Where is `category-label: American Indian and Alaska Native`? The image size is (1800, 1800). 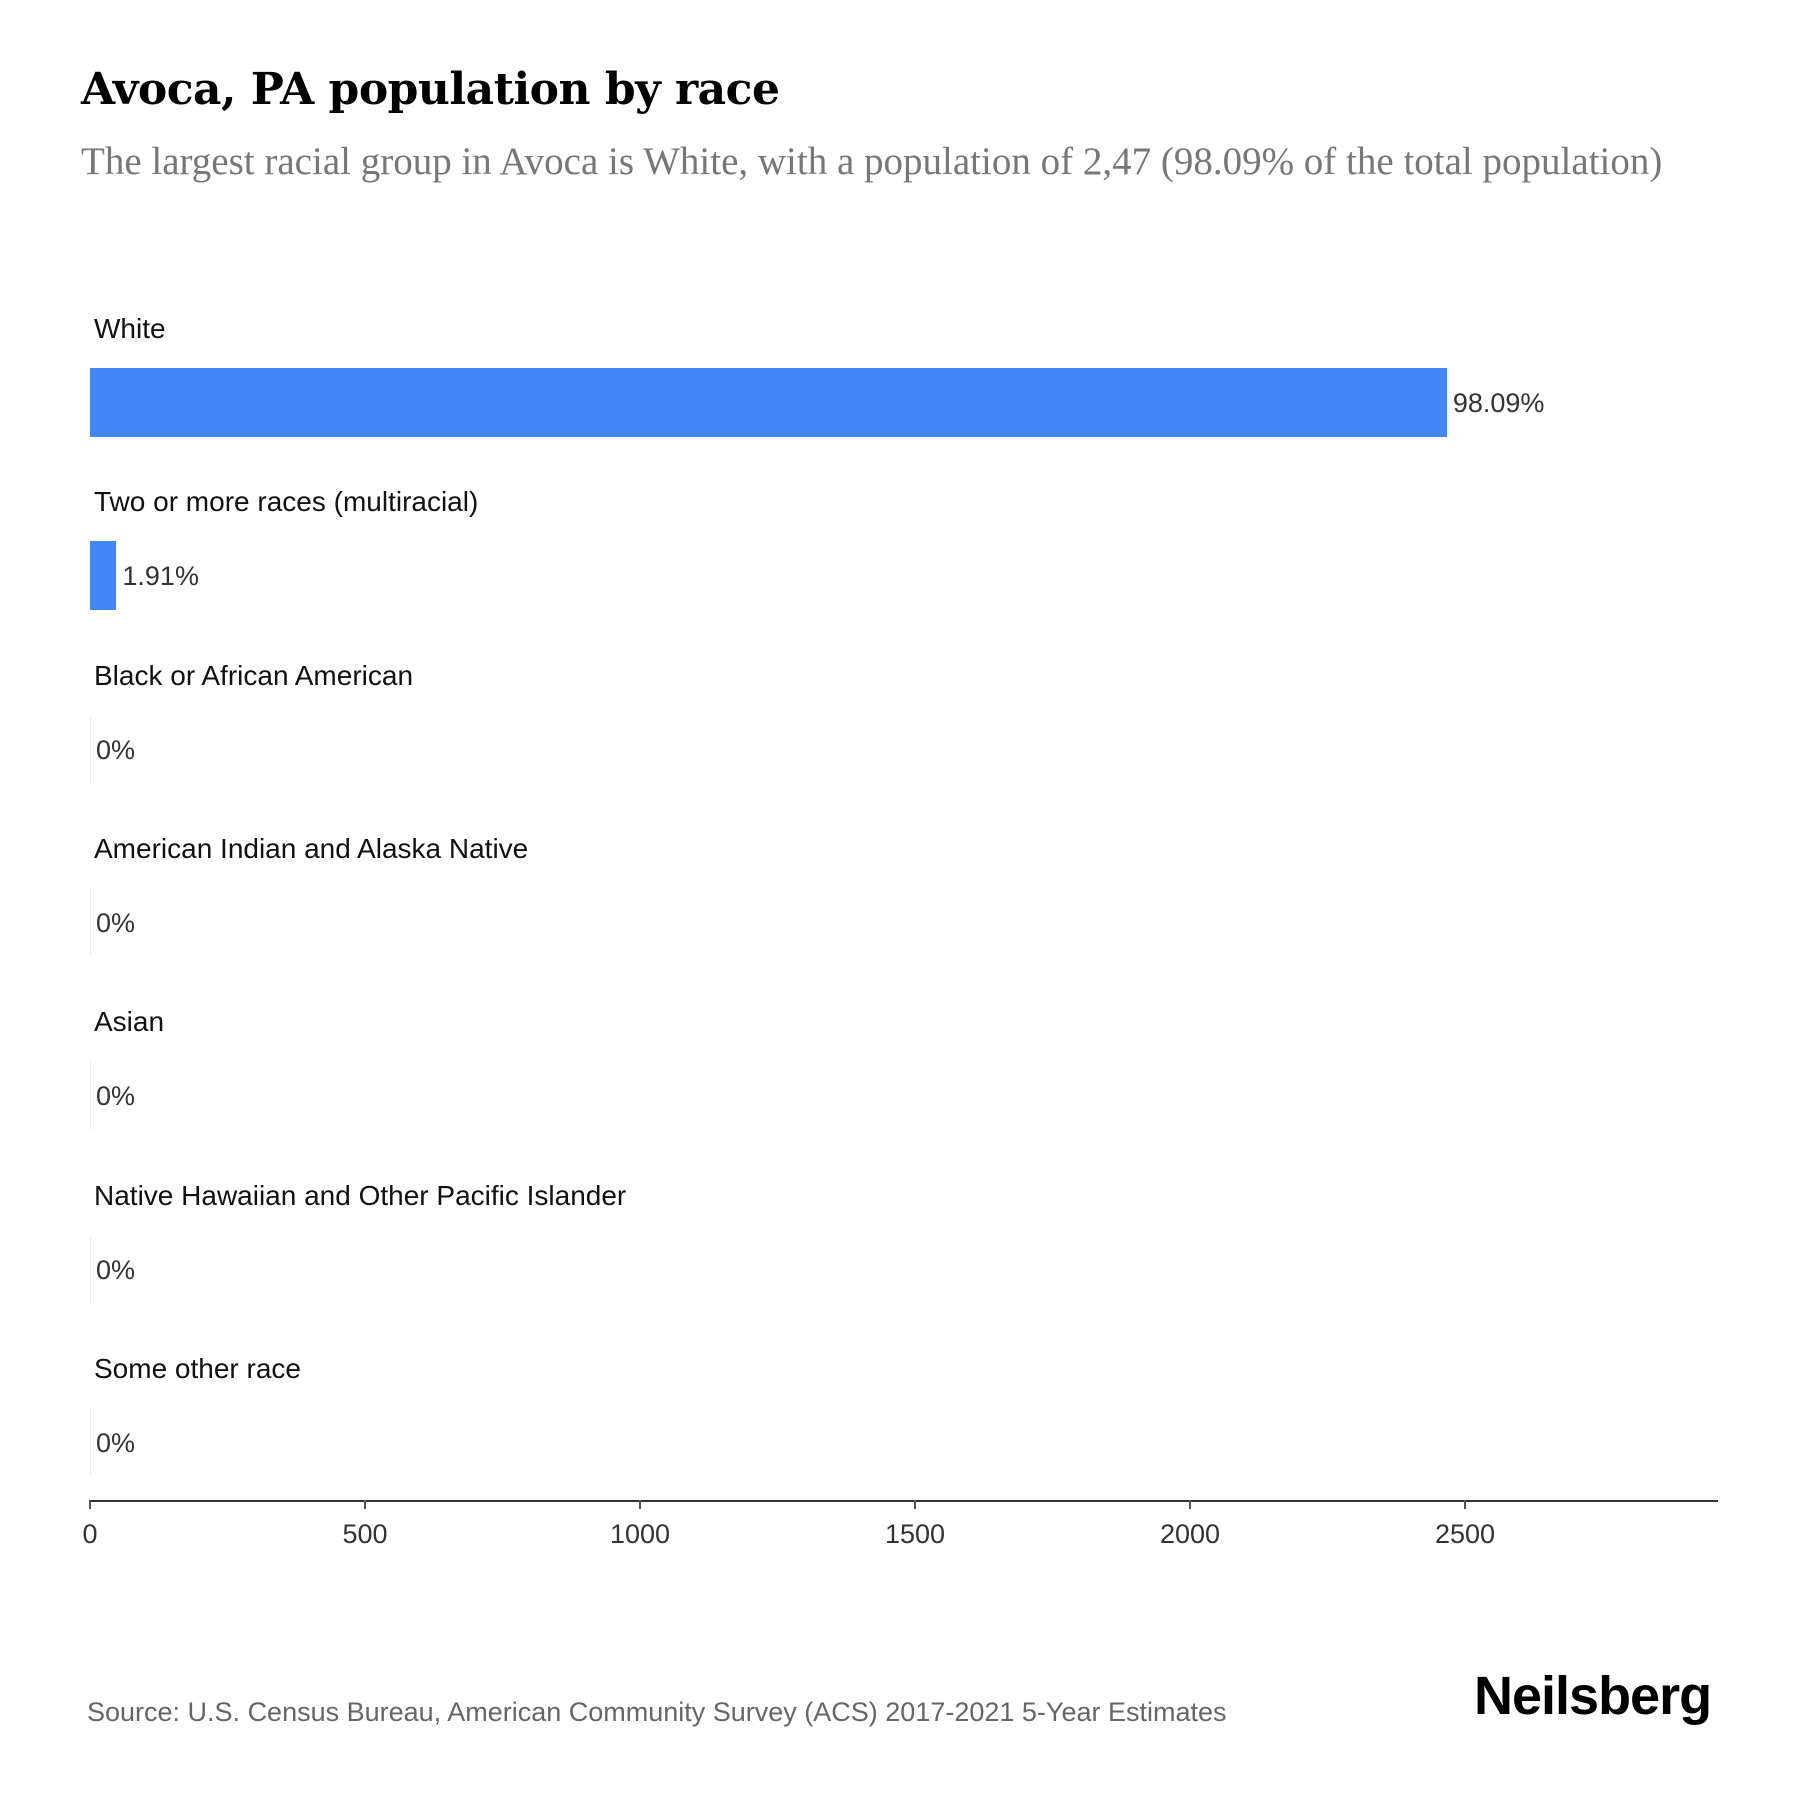
category-label: American Indian and Alaska Native is located at coordinates (311, 848).